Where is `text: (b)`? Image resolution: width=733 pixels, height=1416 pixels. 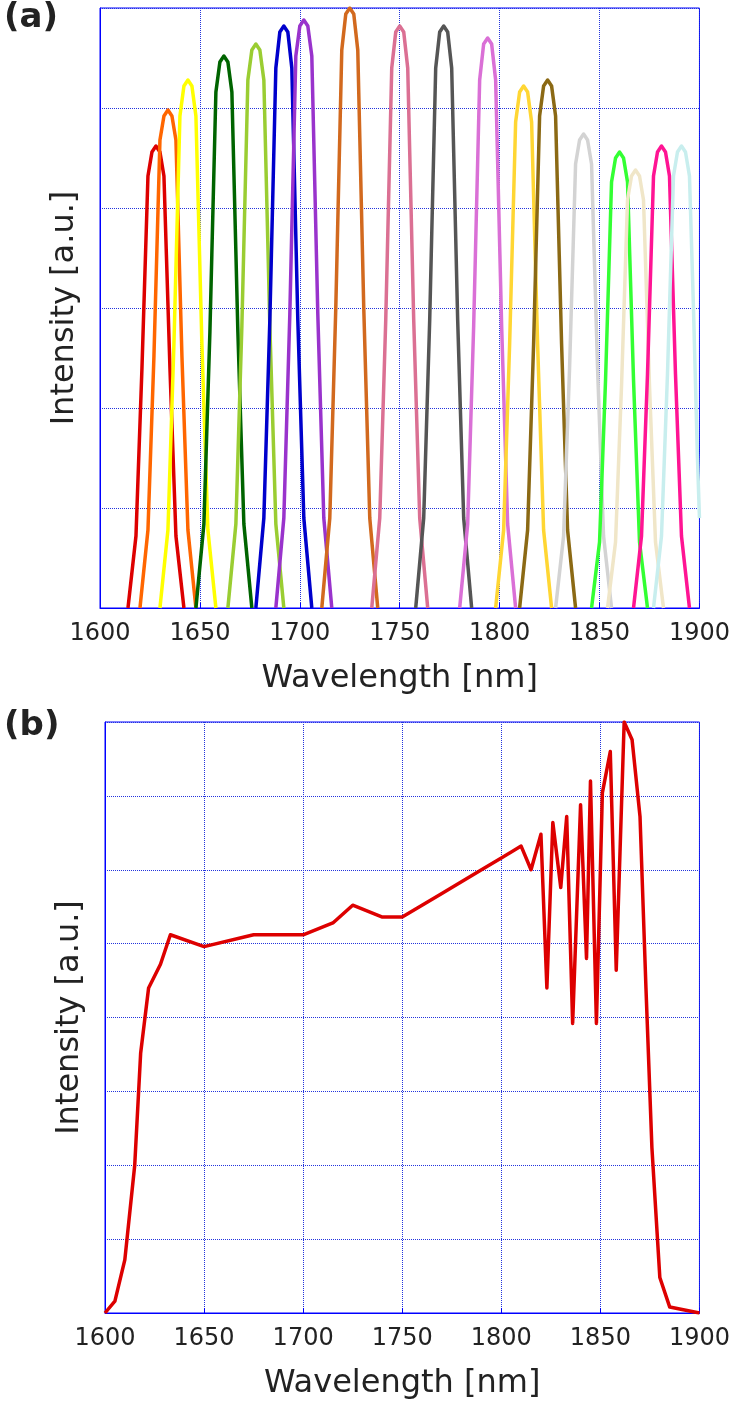
text: (b) is located at coordinates (32, 723).